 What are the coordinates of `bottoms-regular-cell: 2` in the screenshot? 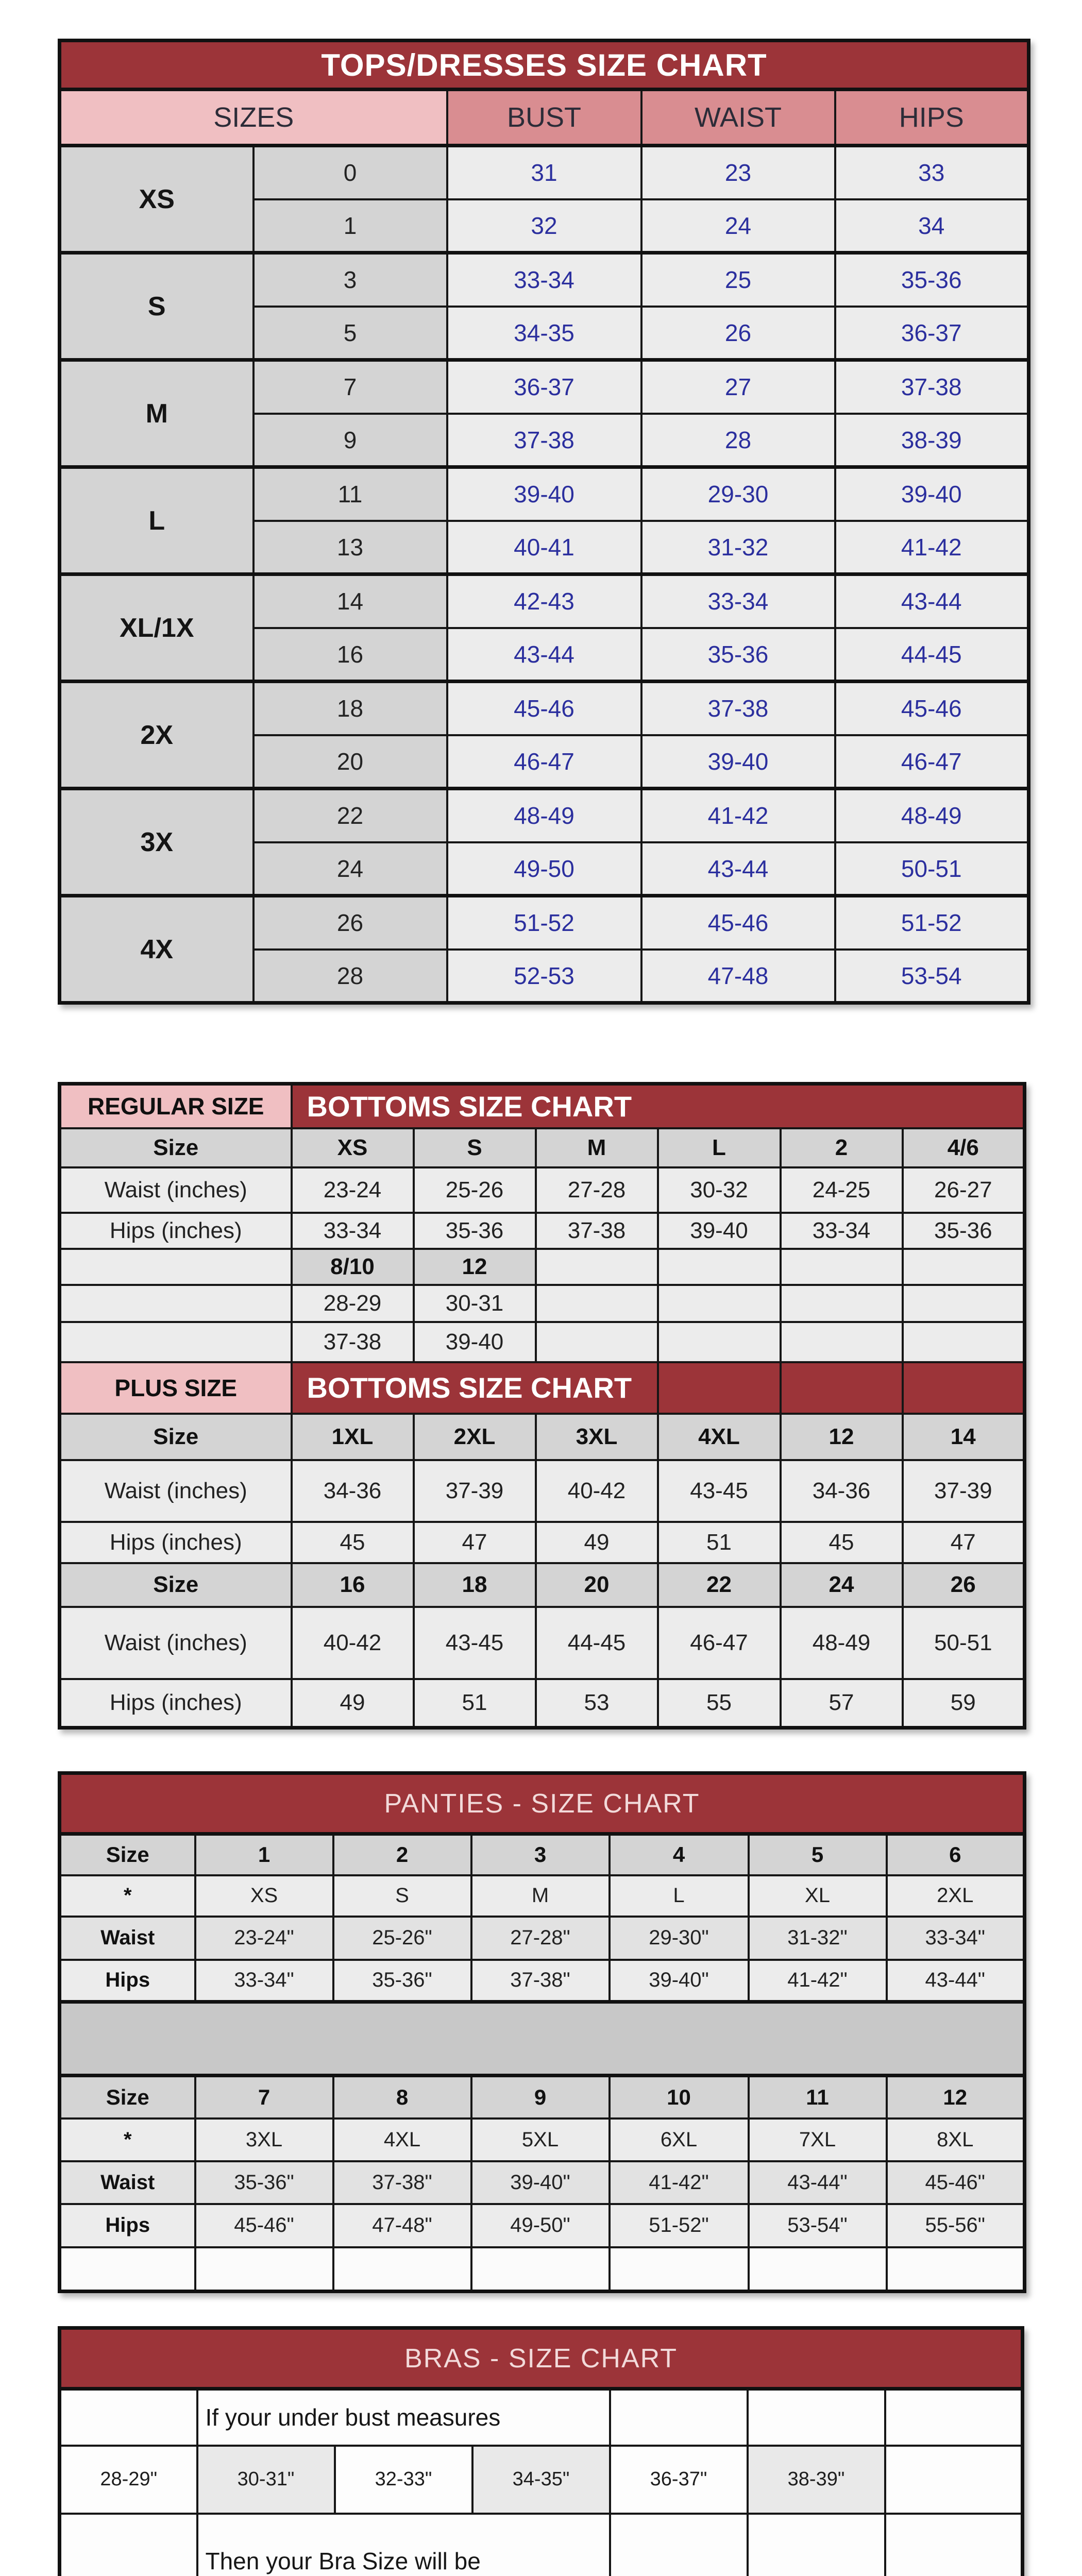 It's located at (842, 1147).